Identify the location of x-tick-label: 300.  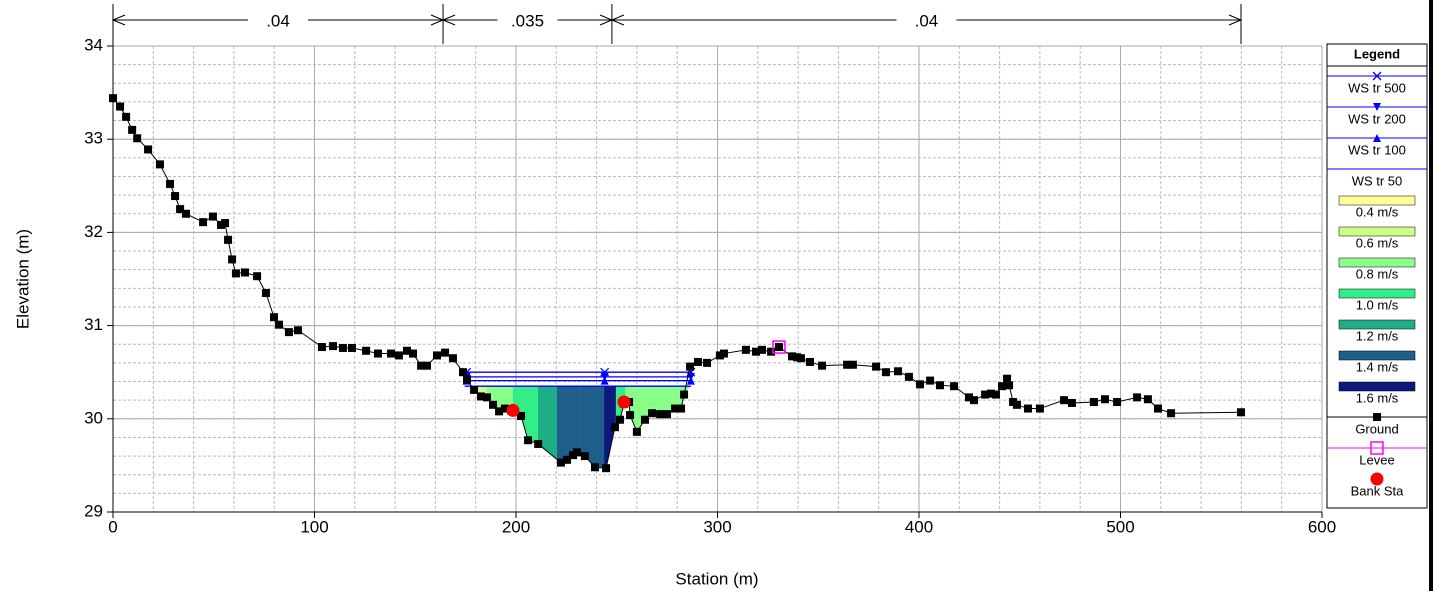
(717, 526).